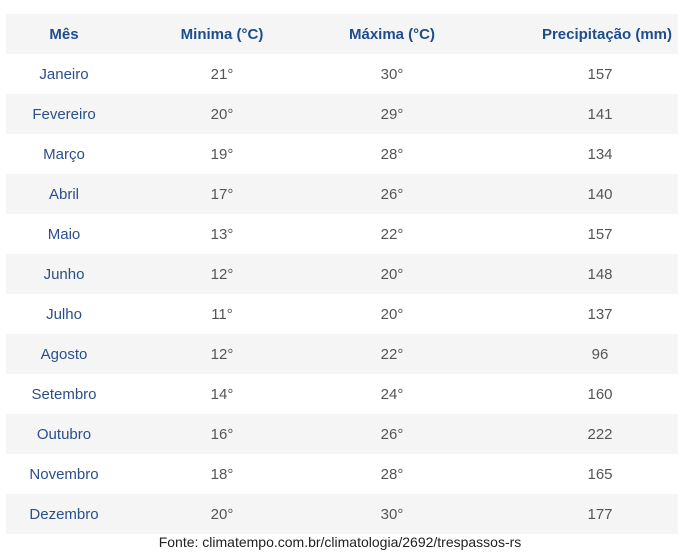 This screenshot has height=554, width=680. I want to click on cell-month: Janeiro, so click(64, 74).